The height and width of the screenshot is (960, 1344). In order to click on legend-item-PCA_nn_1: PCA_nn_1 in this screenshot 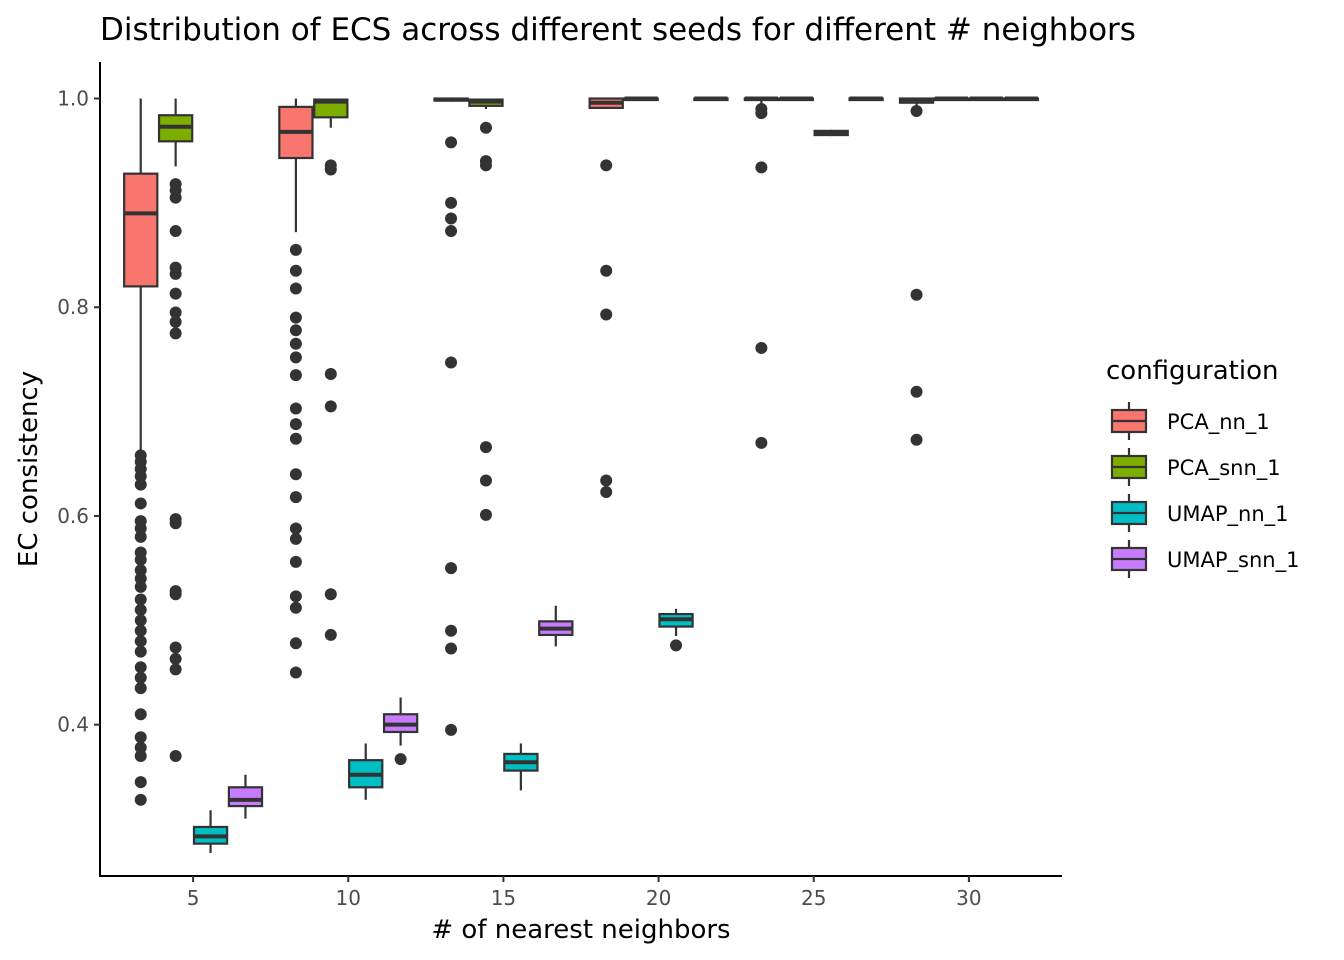, I will do `click(1190, 421)`.